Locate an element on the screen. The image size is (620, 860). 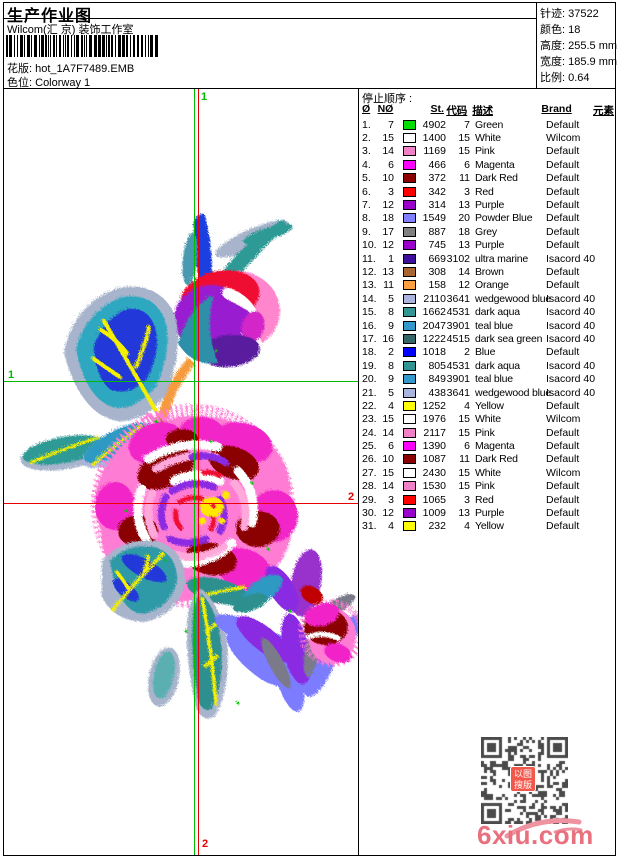
stitch-count: 1400 is located at coordinates (434, 138).